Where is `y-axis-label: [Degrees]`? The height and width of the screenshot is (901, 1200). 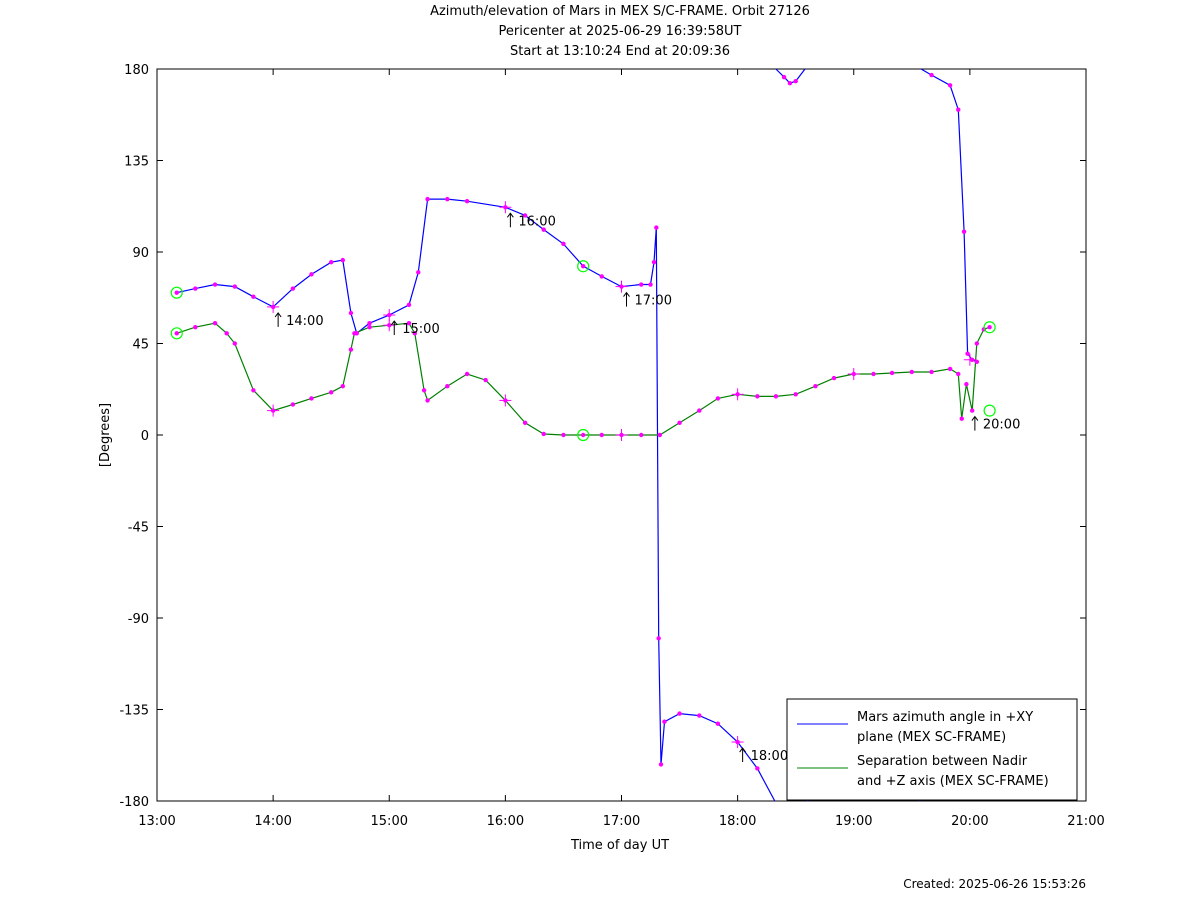
y-axis-label: [Degrees] is located at coordinates (105, 435).